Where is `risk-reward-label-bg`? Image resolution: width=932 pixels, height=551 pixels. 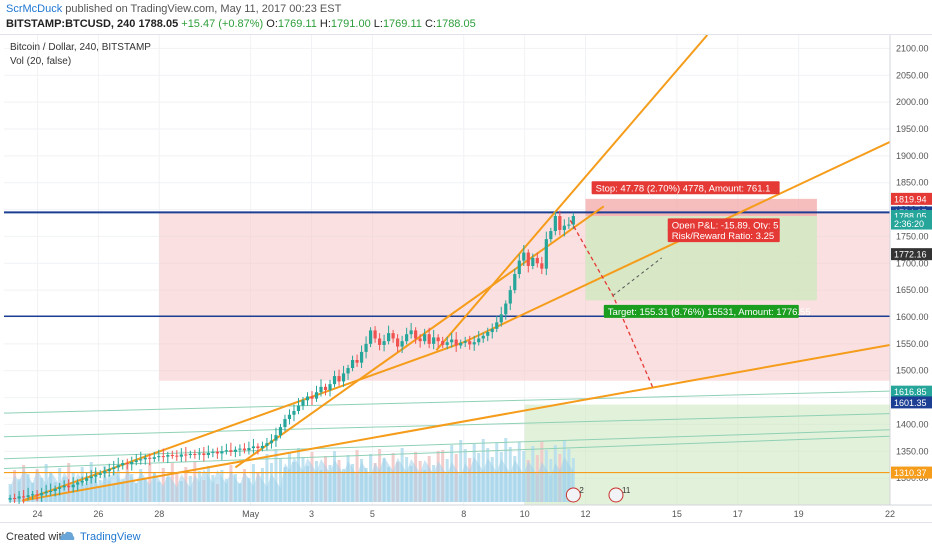 risk-reward-label-bg is located at coordinates (723, 236).